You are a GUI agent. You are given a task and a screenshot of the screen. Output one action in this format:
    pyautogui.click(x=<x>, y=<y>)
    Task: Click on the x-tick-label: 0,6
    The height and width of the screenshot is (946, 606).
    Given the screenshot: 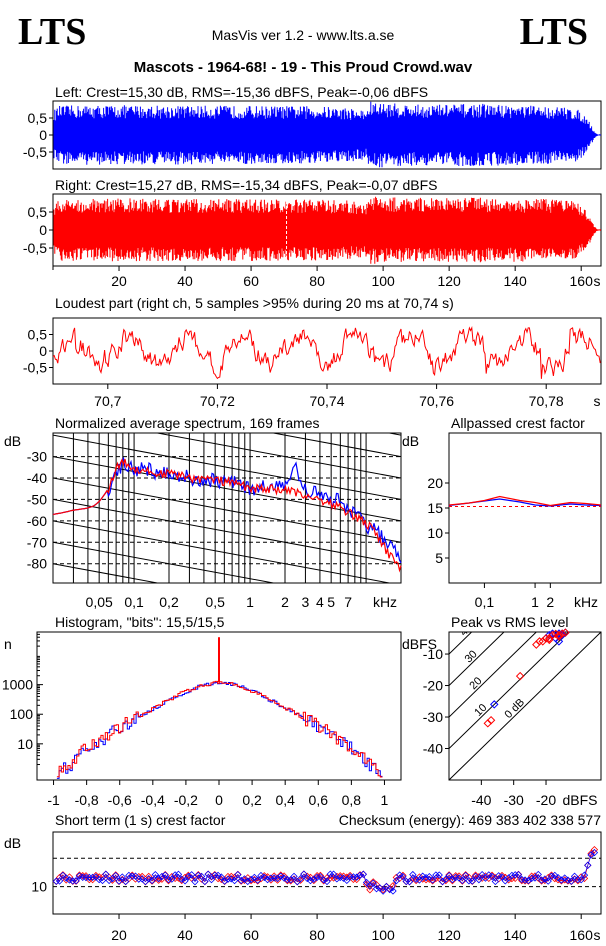 What is the action you would take?
    pyautogui.click(x=319, y=800)
    